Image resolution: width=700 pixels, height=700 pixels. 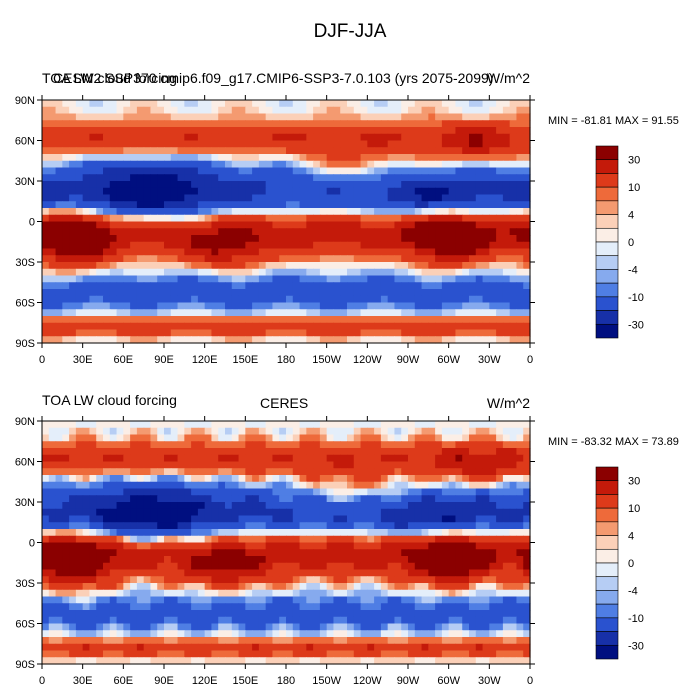 What do you see at coordinates (508, 78) in the screenshot?
I see `panel-1-units-label: W/m^2` at bounding box center [508, 78].